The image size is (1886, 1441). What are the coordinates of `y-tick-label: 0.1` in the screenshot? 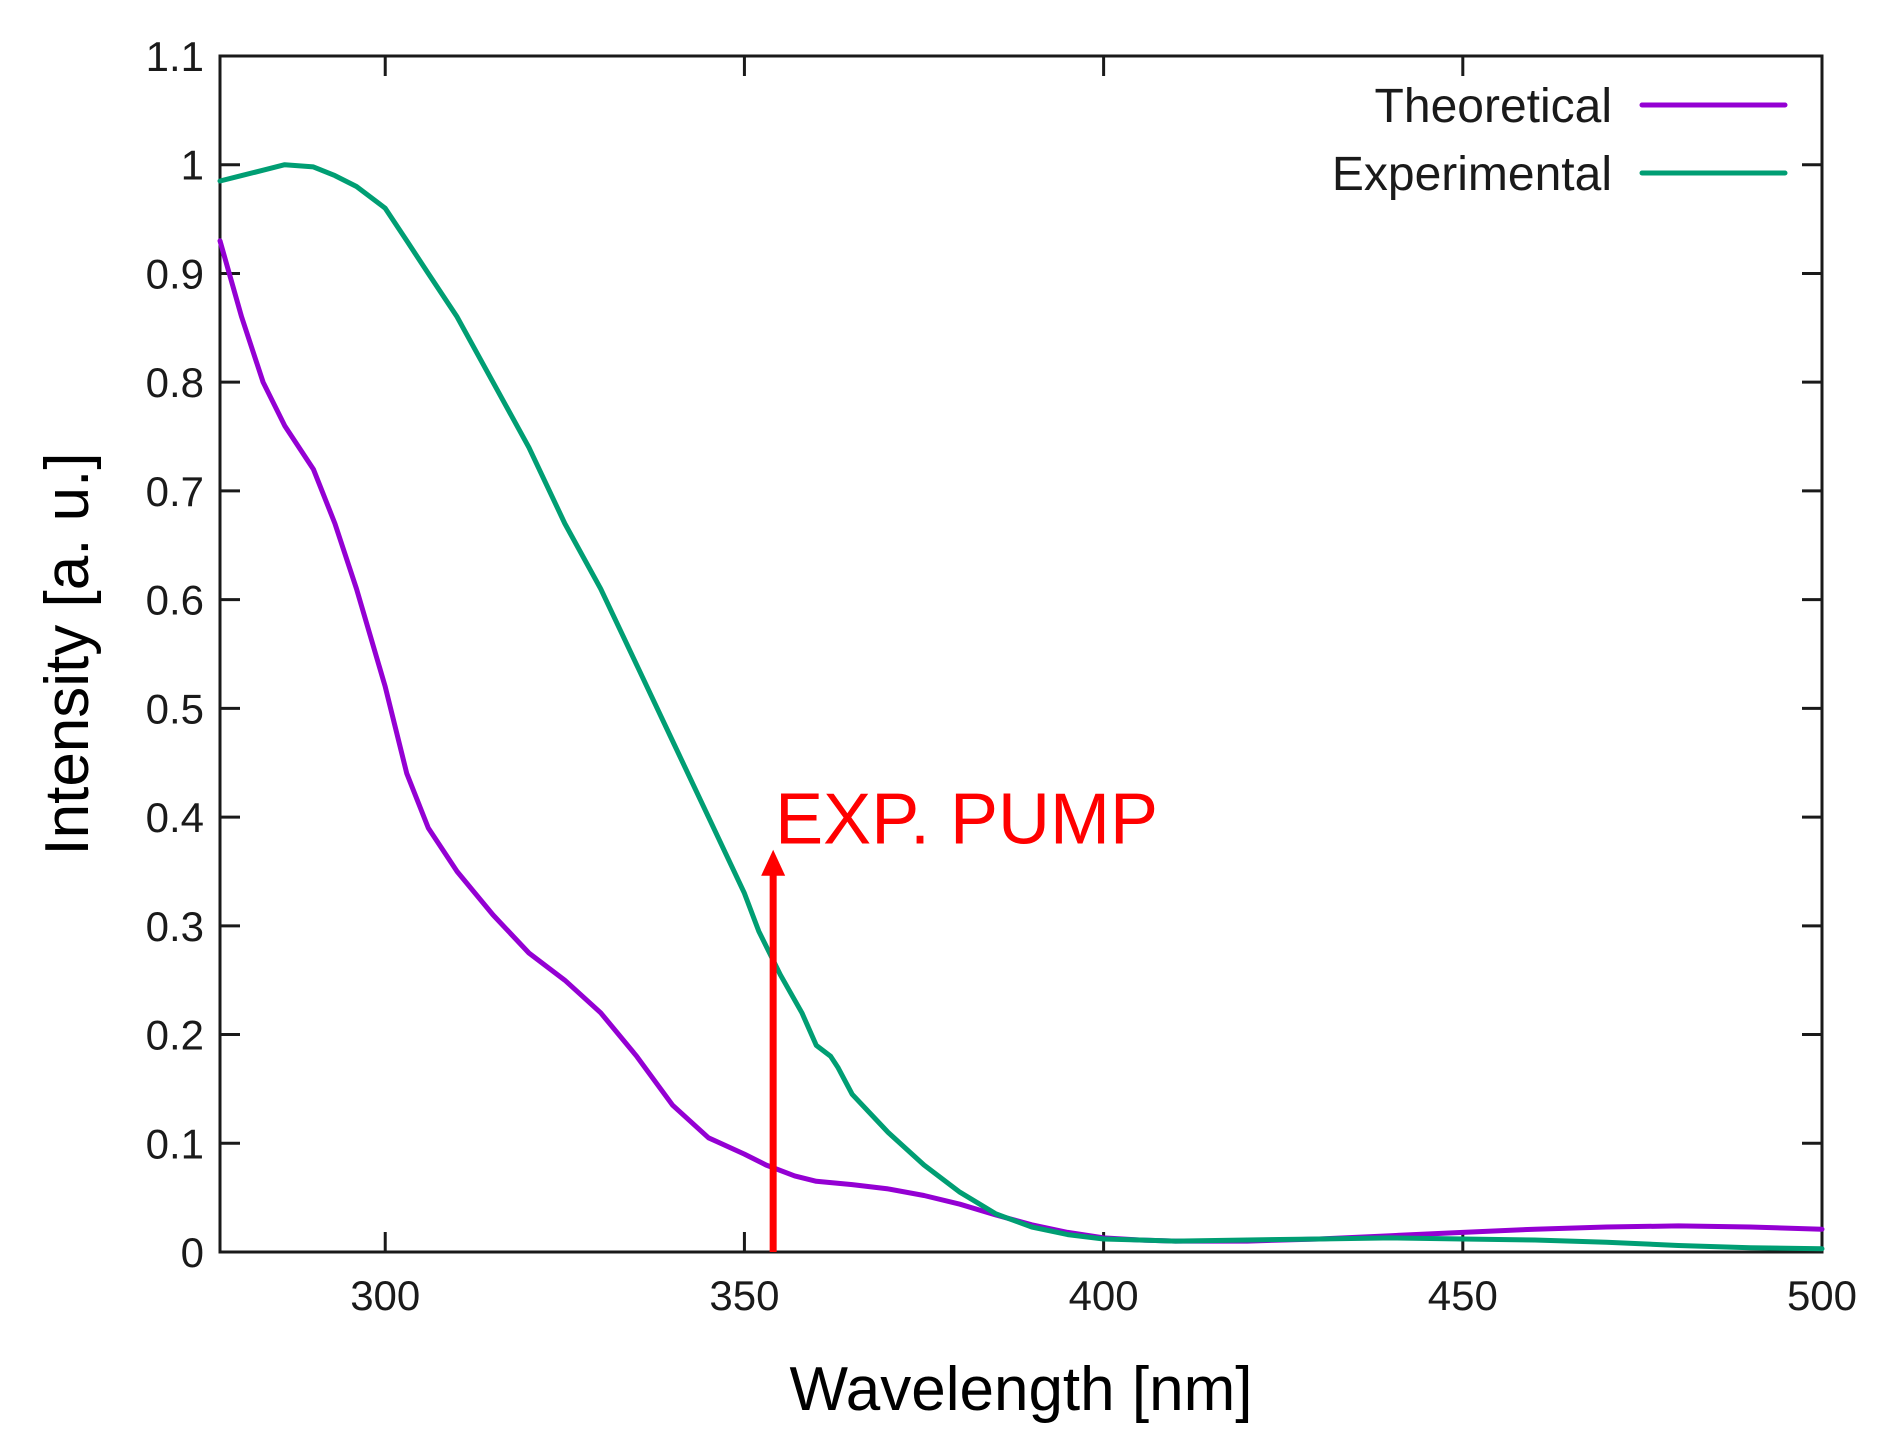 It's located at (175, 1143).